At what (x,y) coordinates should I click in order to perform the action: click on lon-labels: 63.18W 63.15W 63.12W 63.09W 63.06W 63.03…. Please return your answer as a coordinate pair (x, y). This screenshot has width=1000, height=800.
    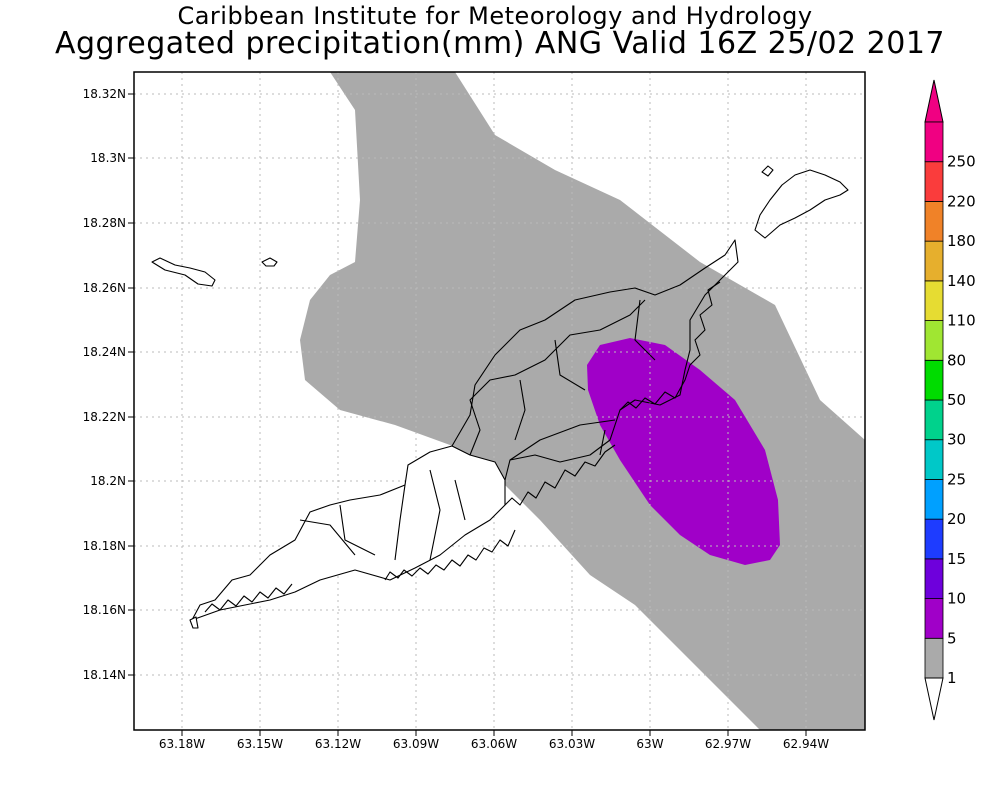
    Looking at the image, I should click on (494, 744).